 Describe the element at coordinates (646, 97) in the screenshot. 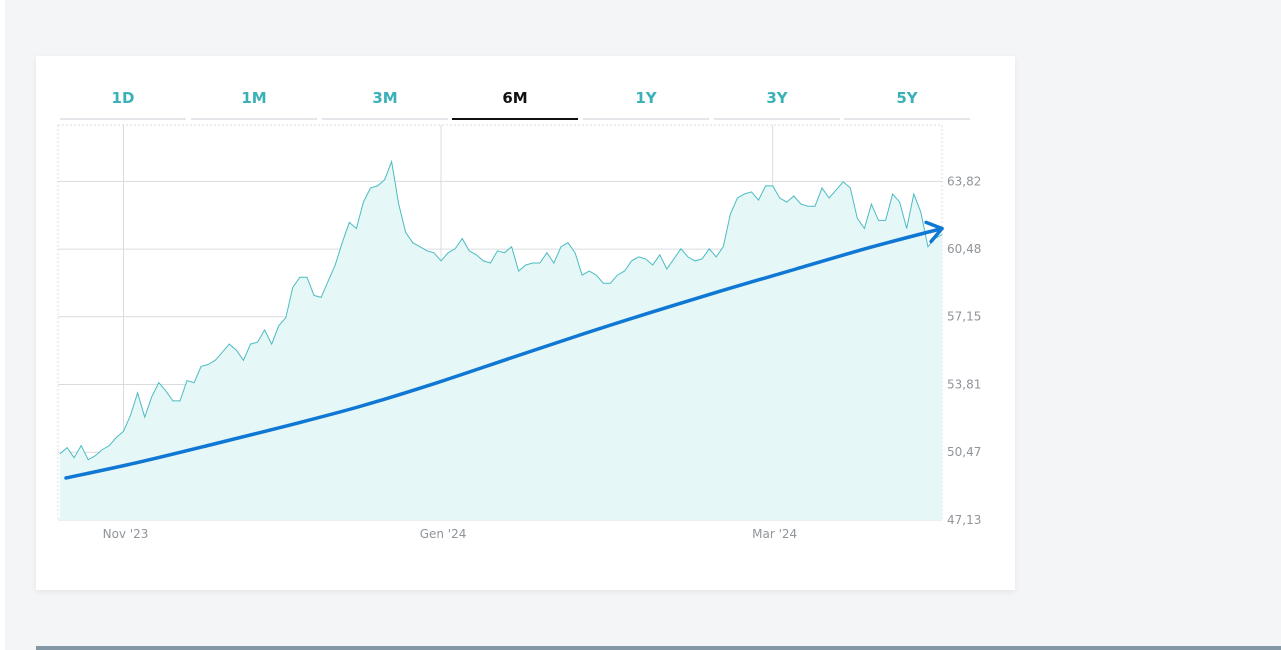

I see `tab-1y: 1Y` at that location.